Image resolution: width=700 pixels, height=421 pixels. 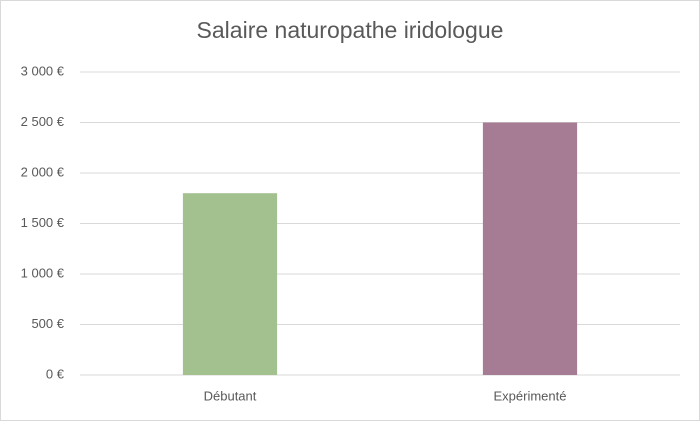 What do you see at coordinates (43, 171) in the screenshot?
I see `y-tick-label: 2 000 €` at bounding box center [43, 171].